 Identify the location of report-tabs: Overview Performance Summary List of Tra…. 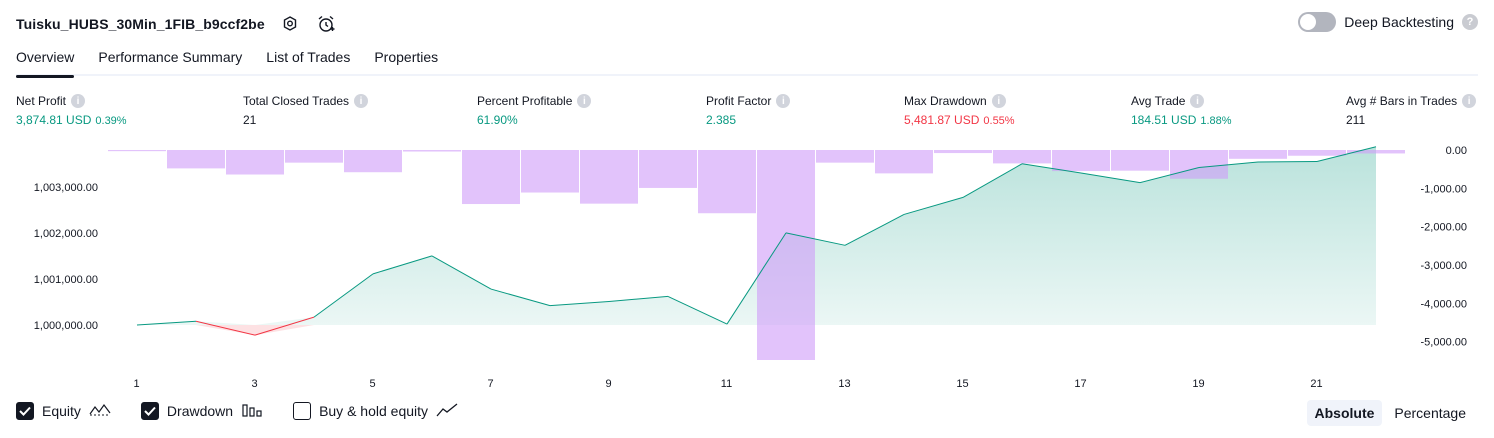
(747, 61).